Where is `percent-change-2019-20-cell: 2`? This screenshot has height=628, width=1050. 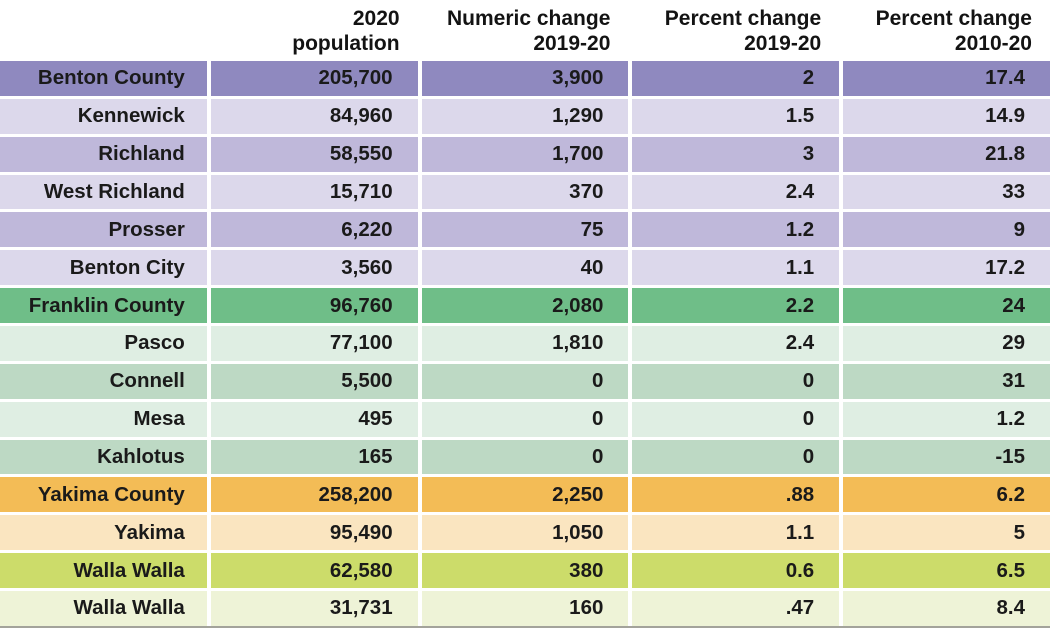
percent-change-2019-20-cell: 2 is located at coordinates (736, 78).